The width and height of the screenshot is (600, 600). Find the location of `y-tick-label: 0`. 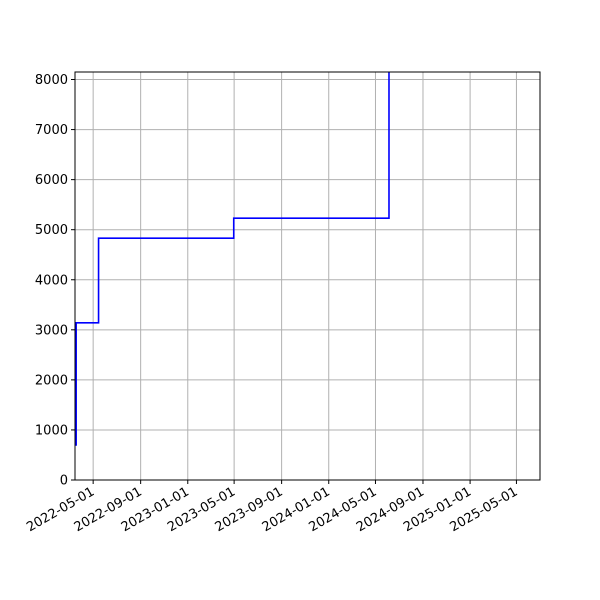

y-tick-label: 0 is located at coordinates (64, 481).